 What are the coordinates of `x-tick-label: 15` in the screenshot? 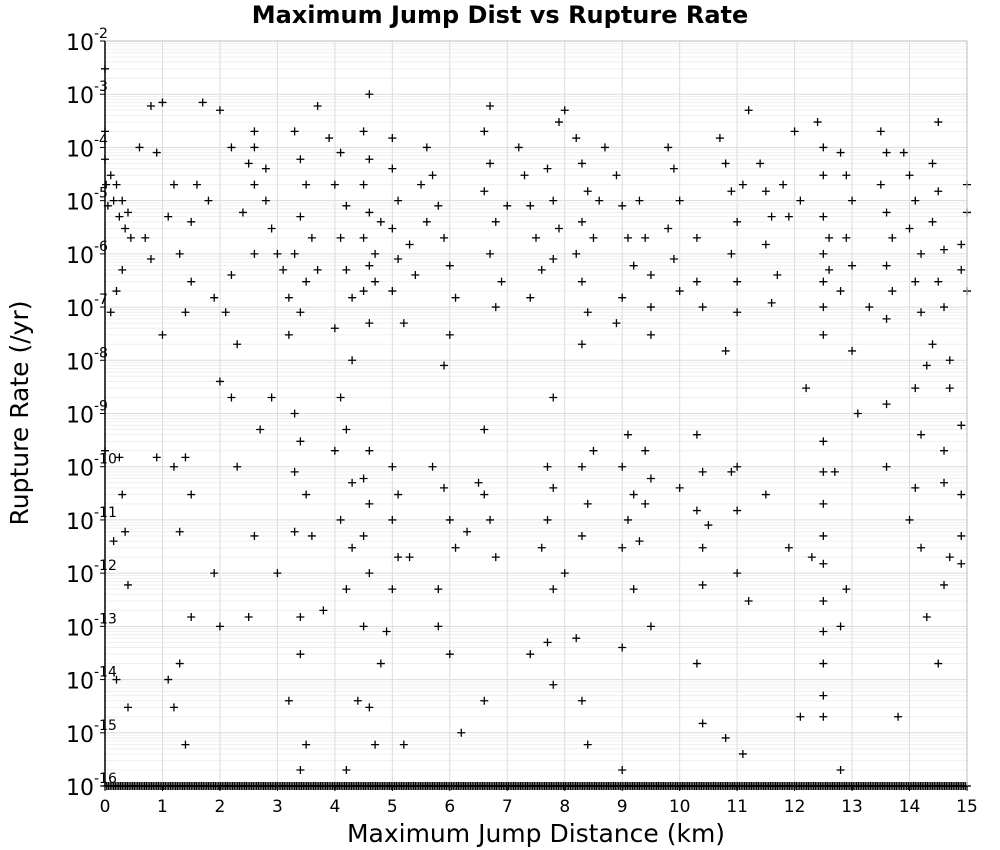 It's located at (967, 807).